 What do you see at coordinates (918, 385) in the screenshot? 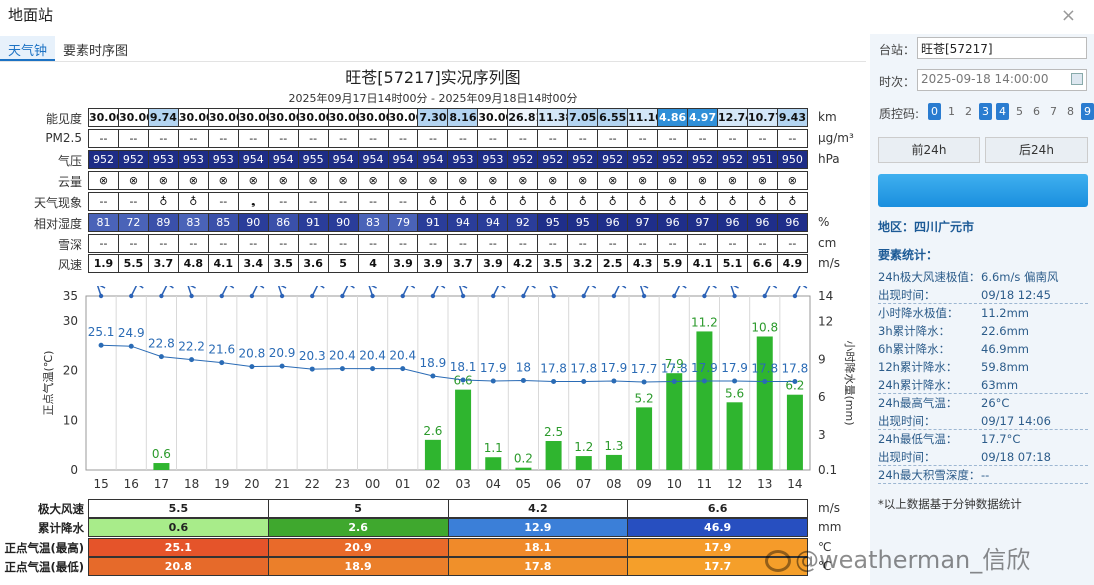
I see `stat-key: 24h累计降水：` at bounding box center [918, 385].